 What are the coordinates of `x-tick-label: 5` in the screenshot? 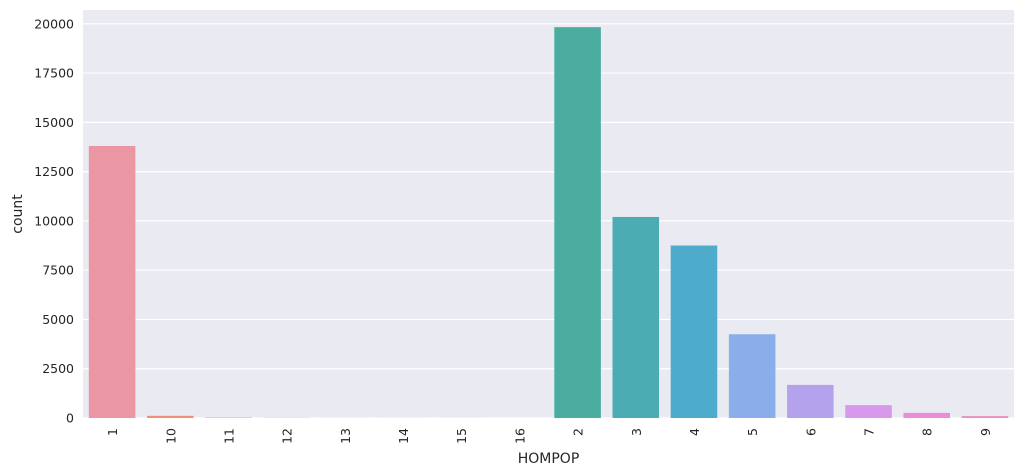 It's located at (752, 432).